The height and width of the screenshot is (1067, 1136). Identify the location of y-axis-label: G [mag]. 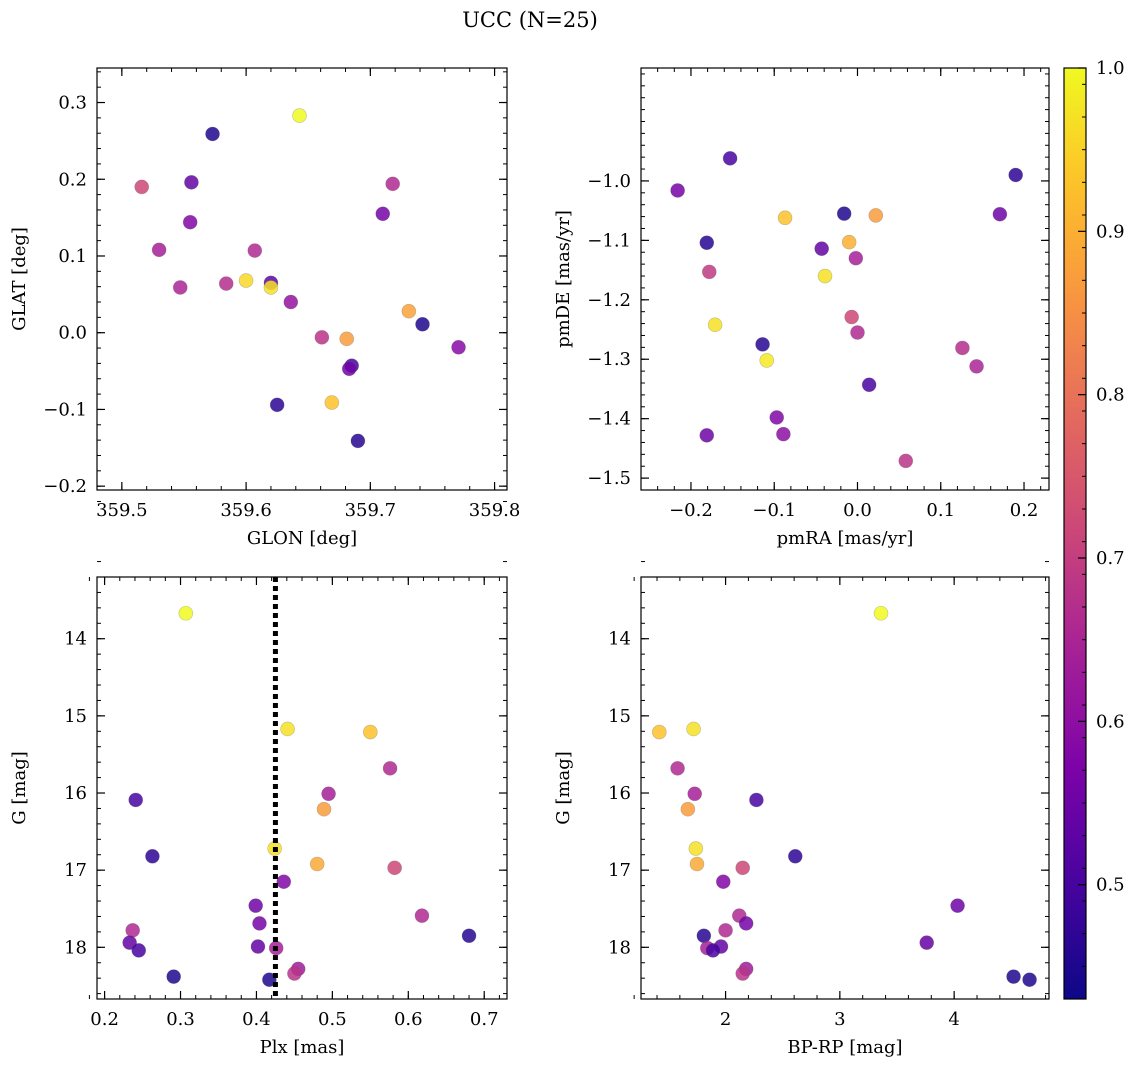
(563, 787).